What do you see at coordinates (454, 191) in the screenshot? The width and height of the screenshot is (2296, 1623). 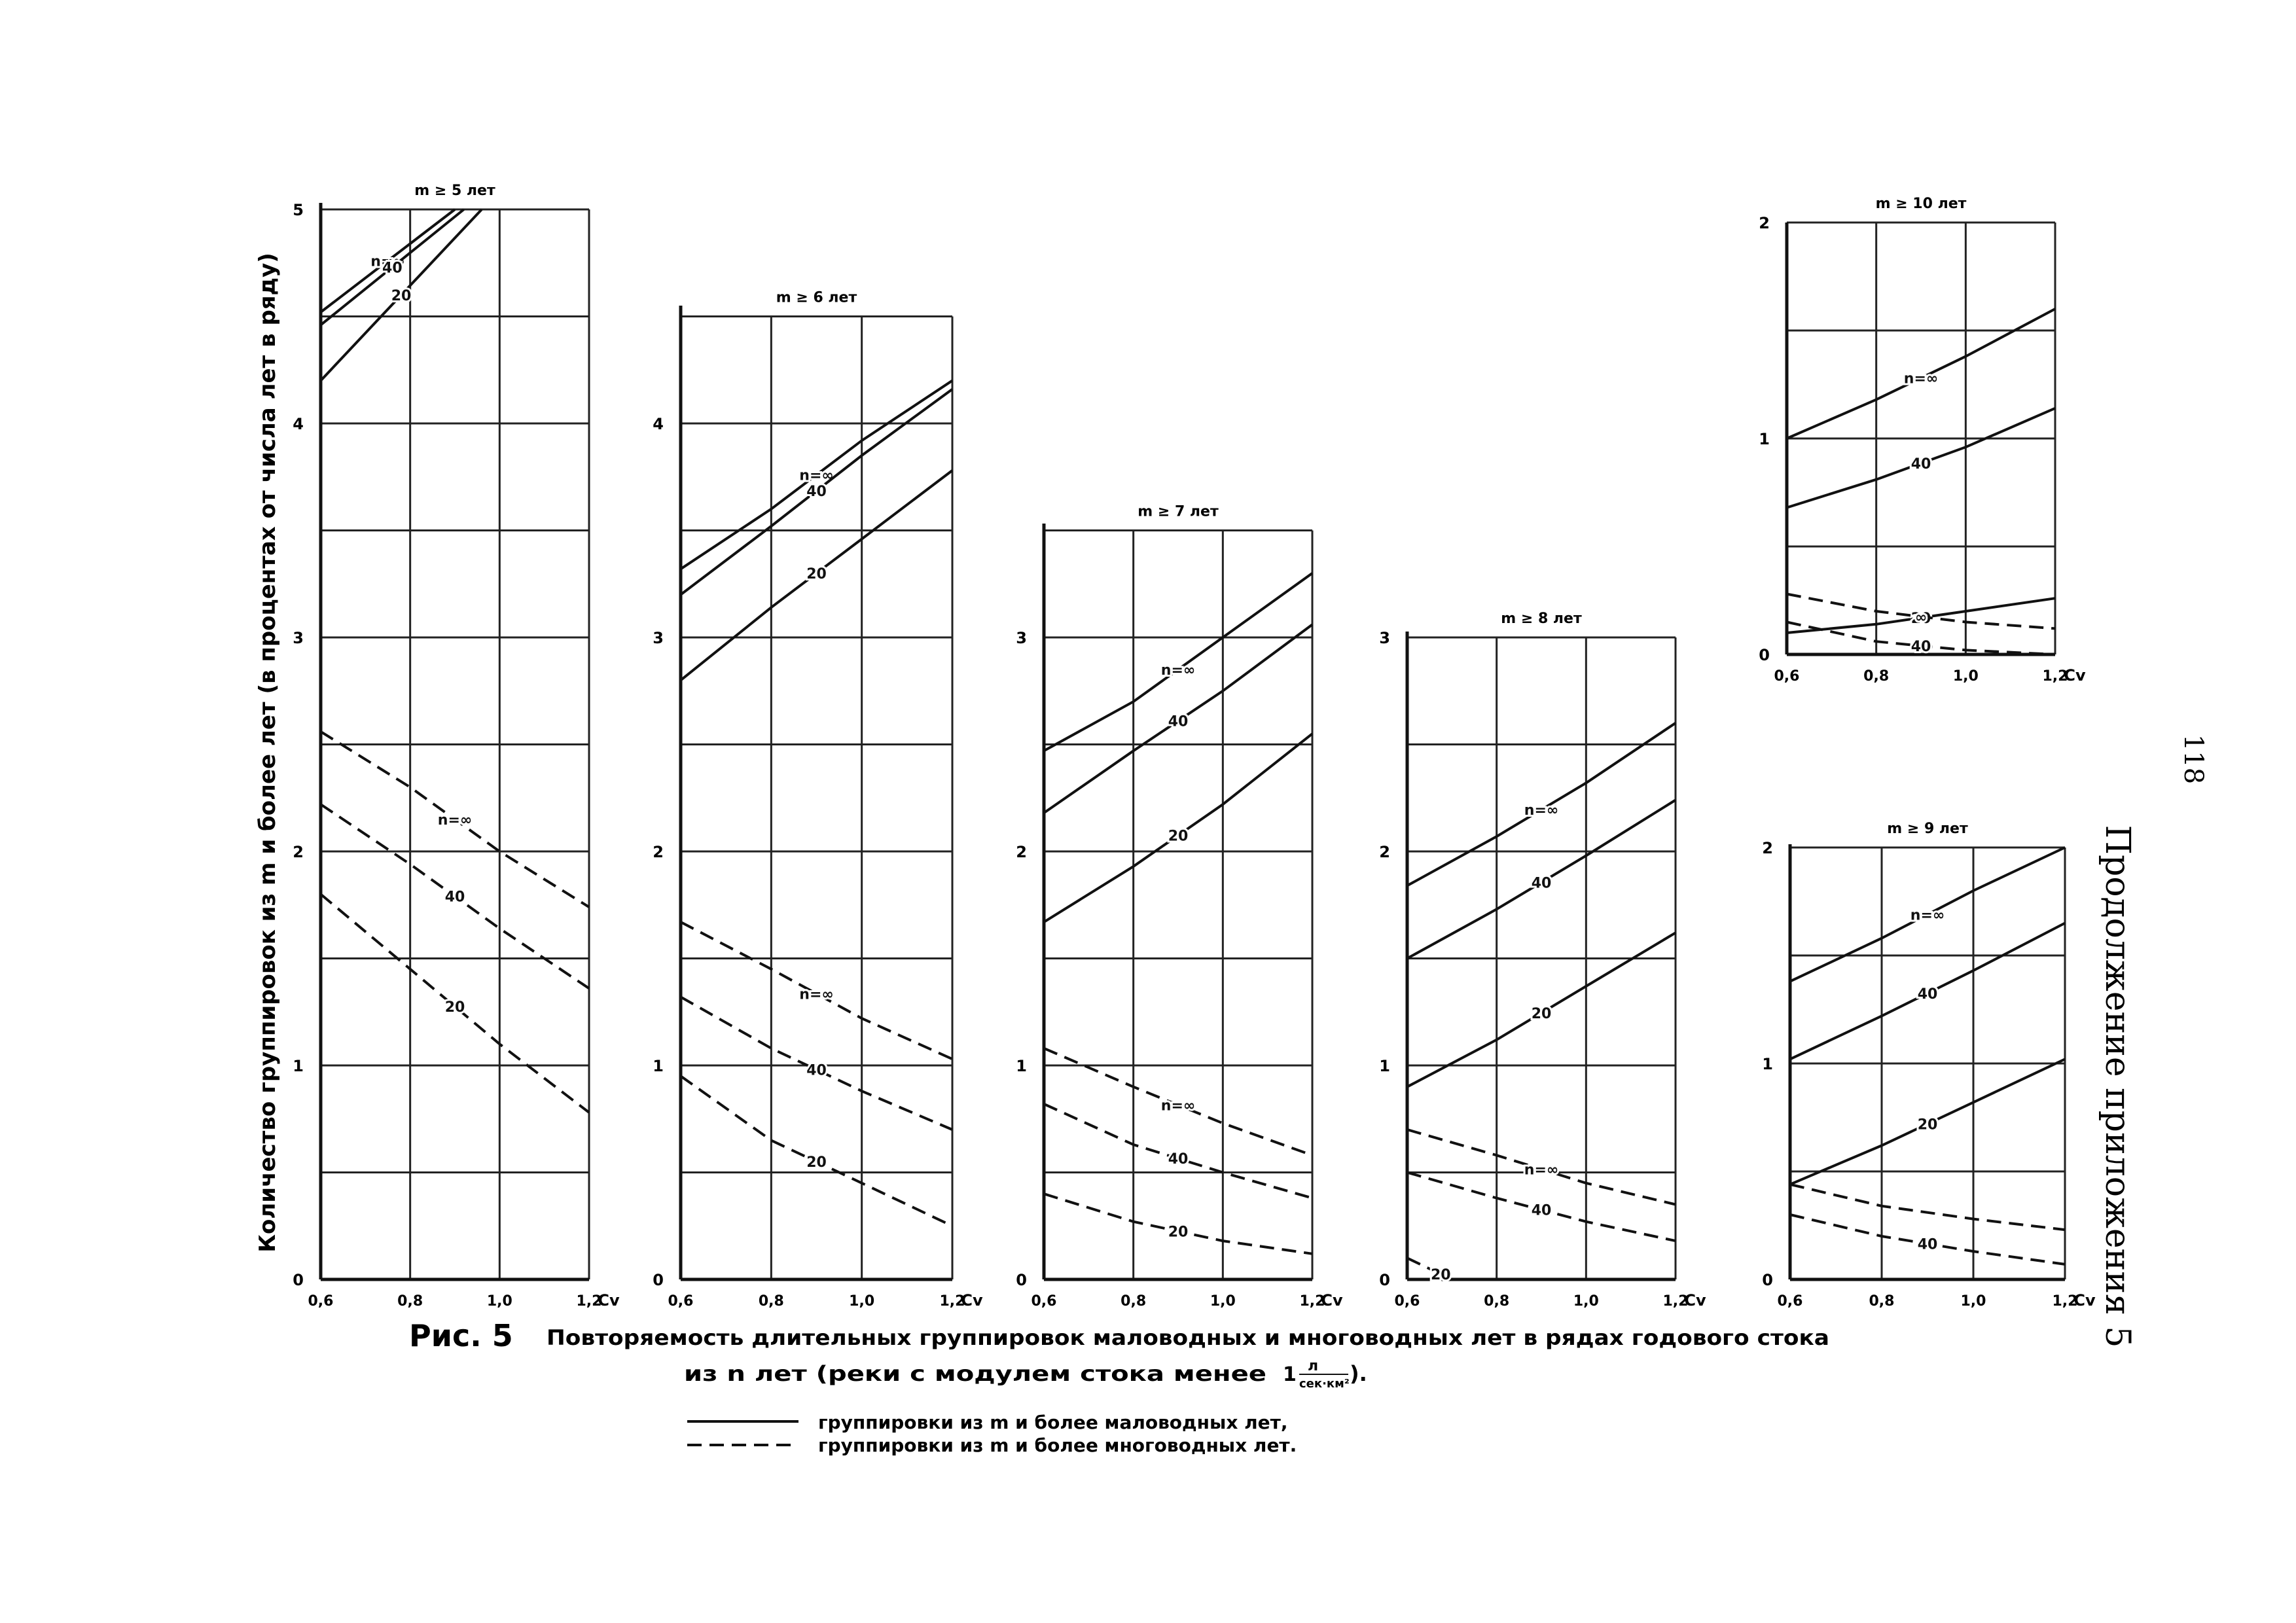 I see `panel-title: m ≥ 5 лет` at bounding box center [454, 191].